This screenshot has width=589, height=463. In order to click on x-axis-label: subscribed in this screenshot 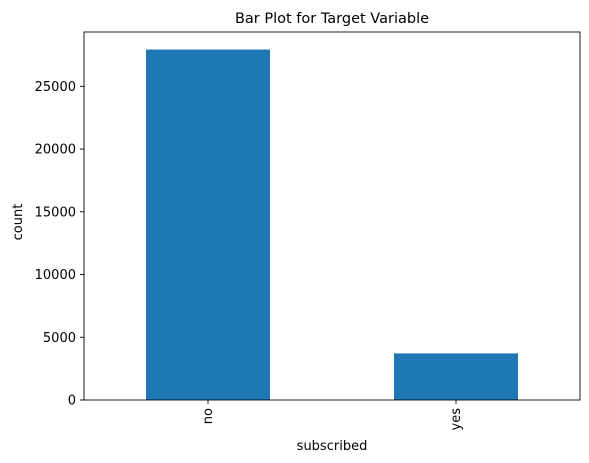, I will do `click(332, 446)`.